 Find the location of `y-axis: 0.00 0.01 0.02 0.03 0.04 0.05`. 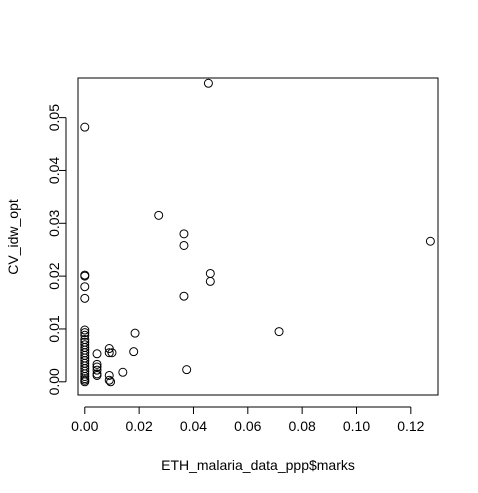

y-axis: 0.00 0.01 0.02 0.03 0.04 0.05 is located at coordinates (56, 249).